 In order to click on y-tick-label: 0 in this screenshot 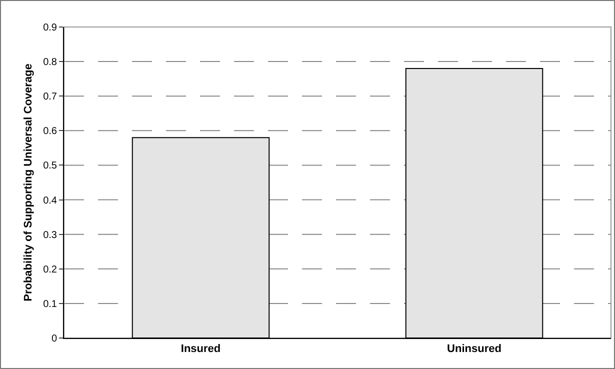, I will do `click(54, 339)`.